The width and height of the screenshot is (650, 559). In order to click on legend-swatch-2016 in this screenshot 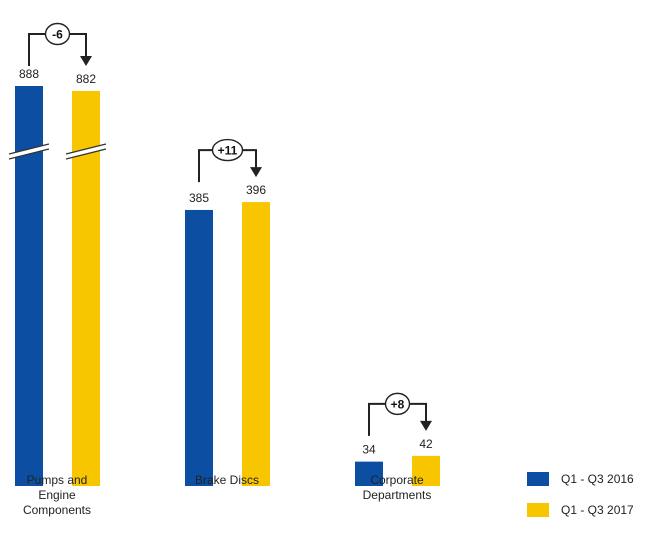, I will do `click(538, 479)`.